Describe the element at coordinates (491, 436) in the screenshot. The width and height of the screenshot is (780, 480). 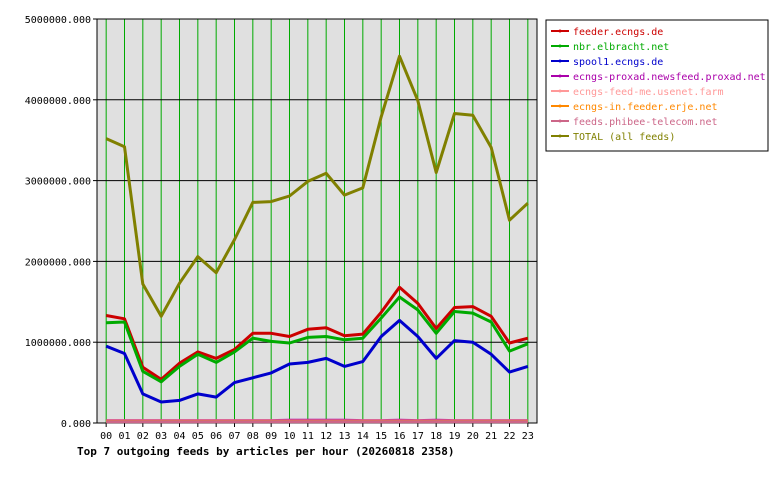
I see `x-tick-label: 21` at that location.